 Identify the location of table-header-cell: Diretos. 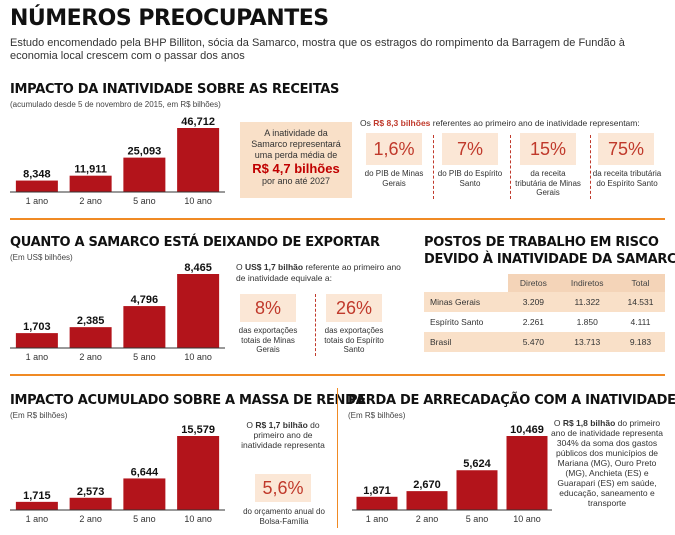
(533, 283).